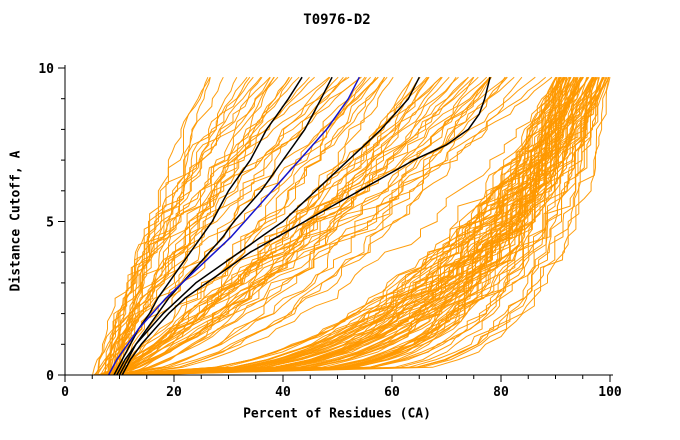 The image size is (680, 440). I want to click on svg-text: 10, so click(46, 69).